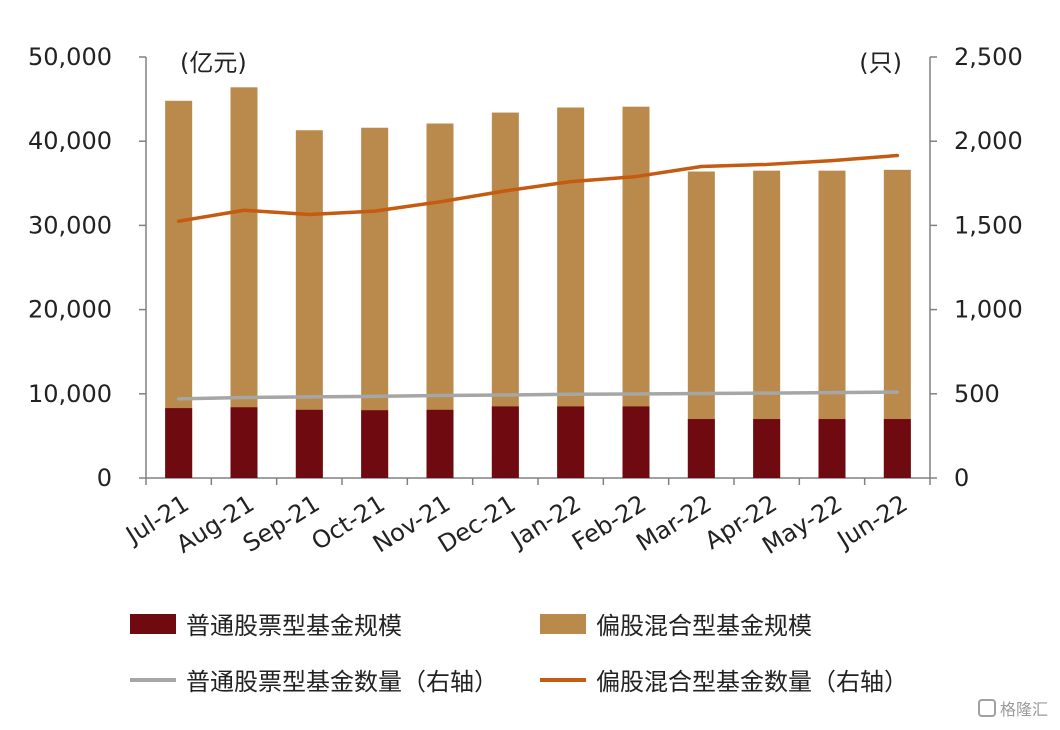  Describe the element at coordinates (880, 63) in the screenshot. I see `right-unit-label: (只)` at that location.